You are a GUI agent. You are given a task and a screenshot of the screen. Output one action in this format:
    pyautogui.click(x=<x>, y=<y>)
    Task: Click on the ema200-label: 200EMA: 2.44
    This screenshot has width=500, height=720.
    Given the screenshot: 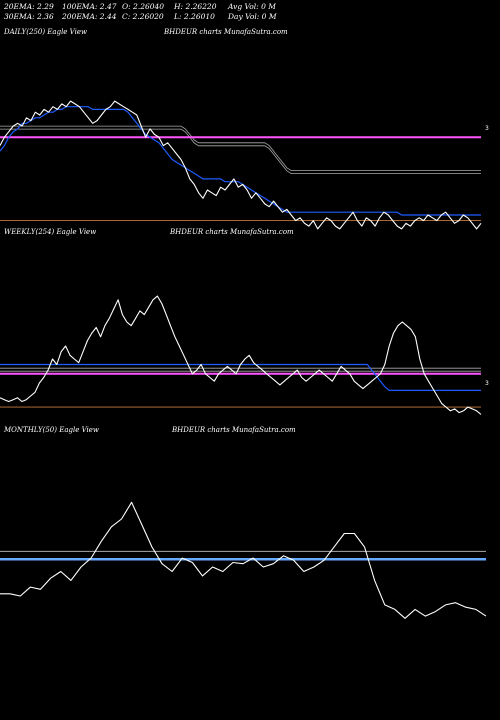 What is the action you would take?
    pyautogui.click(x=89, y=16)
    